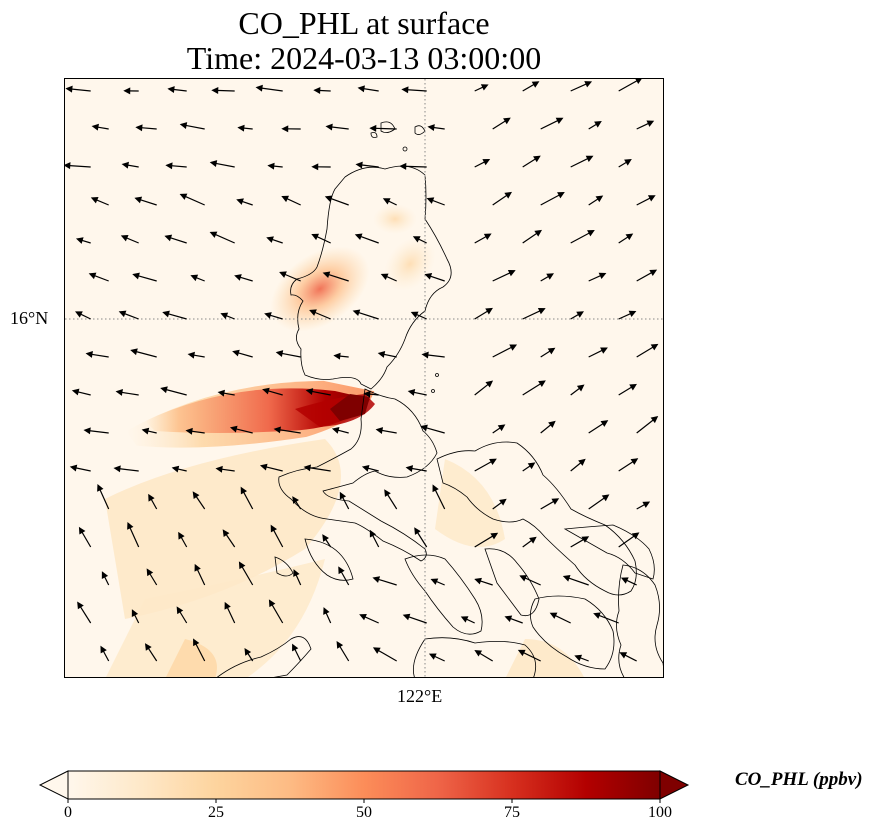 The width and height of the screenshot is (885, 836). What do you see at coordinates (29, 318) in the screenshot?
I see `latitude-label: 16°N` at bounding box center [29, 318].